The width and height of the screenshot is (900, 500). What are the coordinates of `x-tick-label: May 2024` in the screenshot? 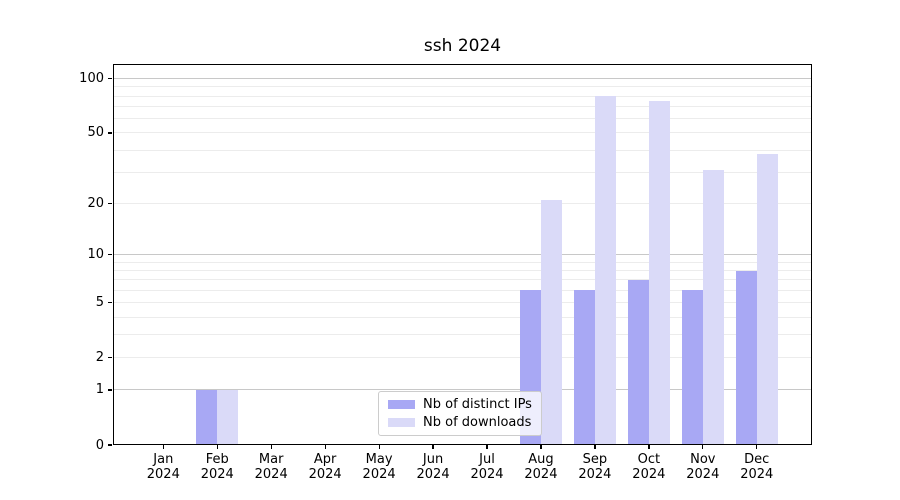 It's located at (379, 467).